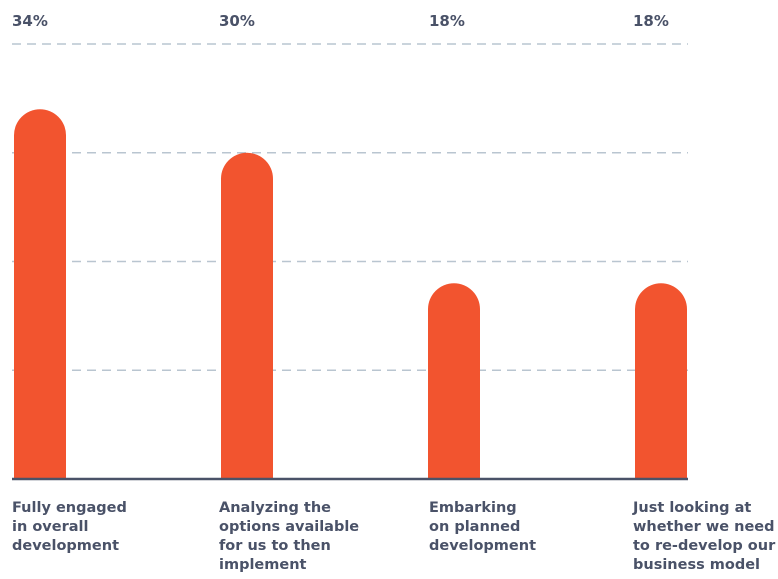  I want to click on category-label-embarking: Embarking on planned development, so click(483, 527).